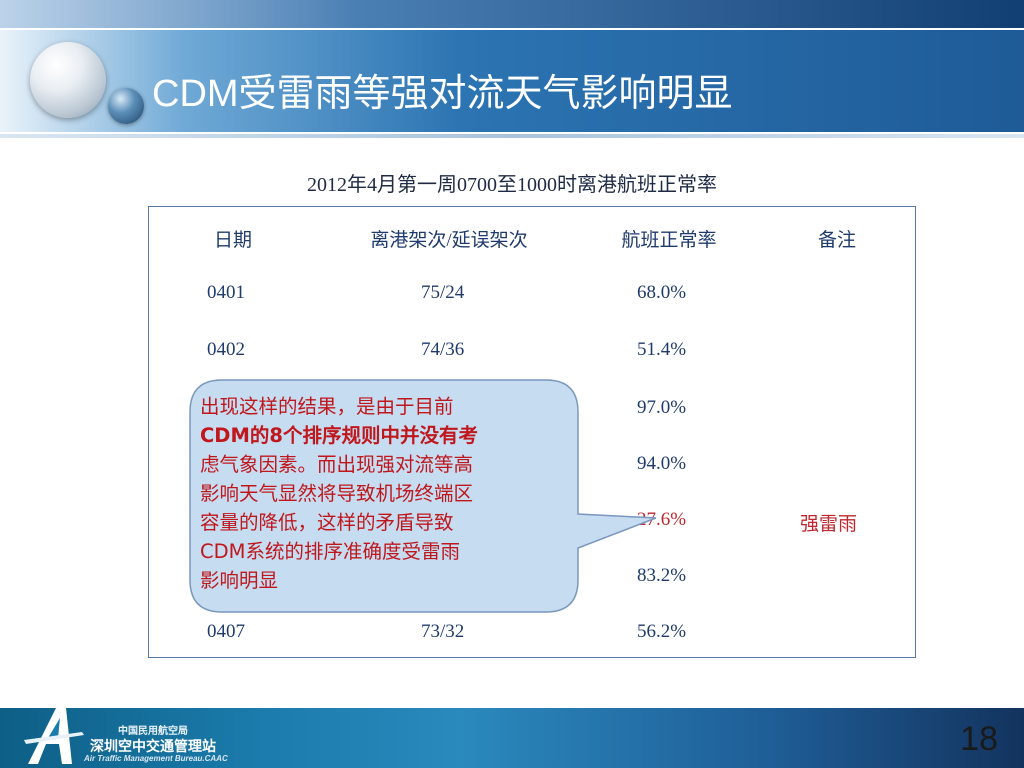 The image size is (1024, 768). What do you see at coordinates (337, 493) in the screenshot?
I see `callout-line: 影响天气显然将导致机场终端区` at bounding box center [337, 493].